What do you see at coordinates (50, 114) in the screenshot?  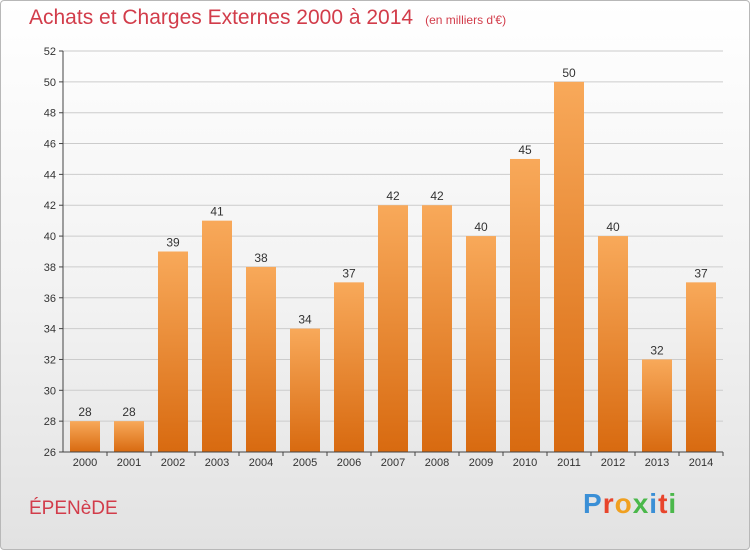 I see `y-tick-label: 48` at bounding box center [50, 114].